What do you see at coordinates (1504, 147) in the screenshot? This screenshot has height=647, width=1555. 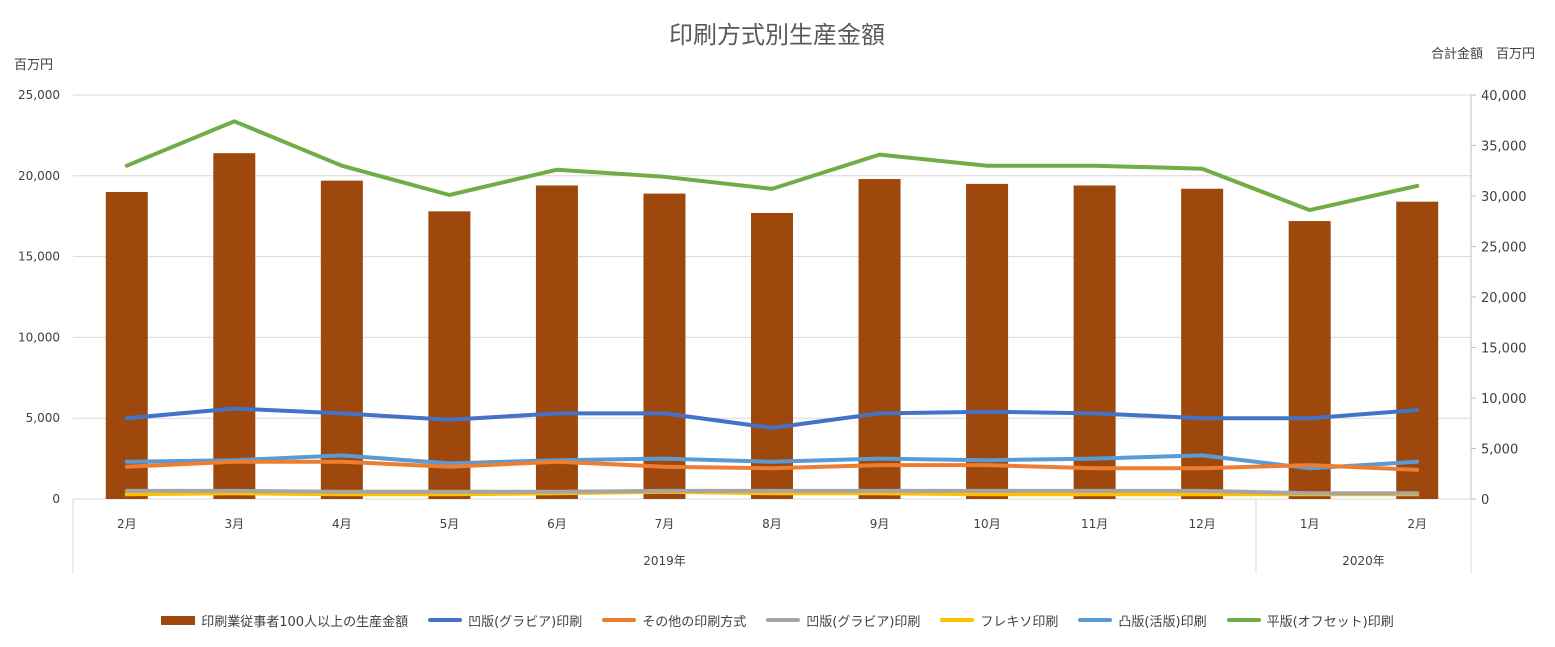 I see `y-right-tick-label: 35,000` at bounding box center [1504, 147].